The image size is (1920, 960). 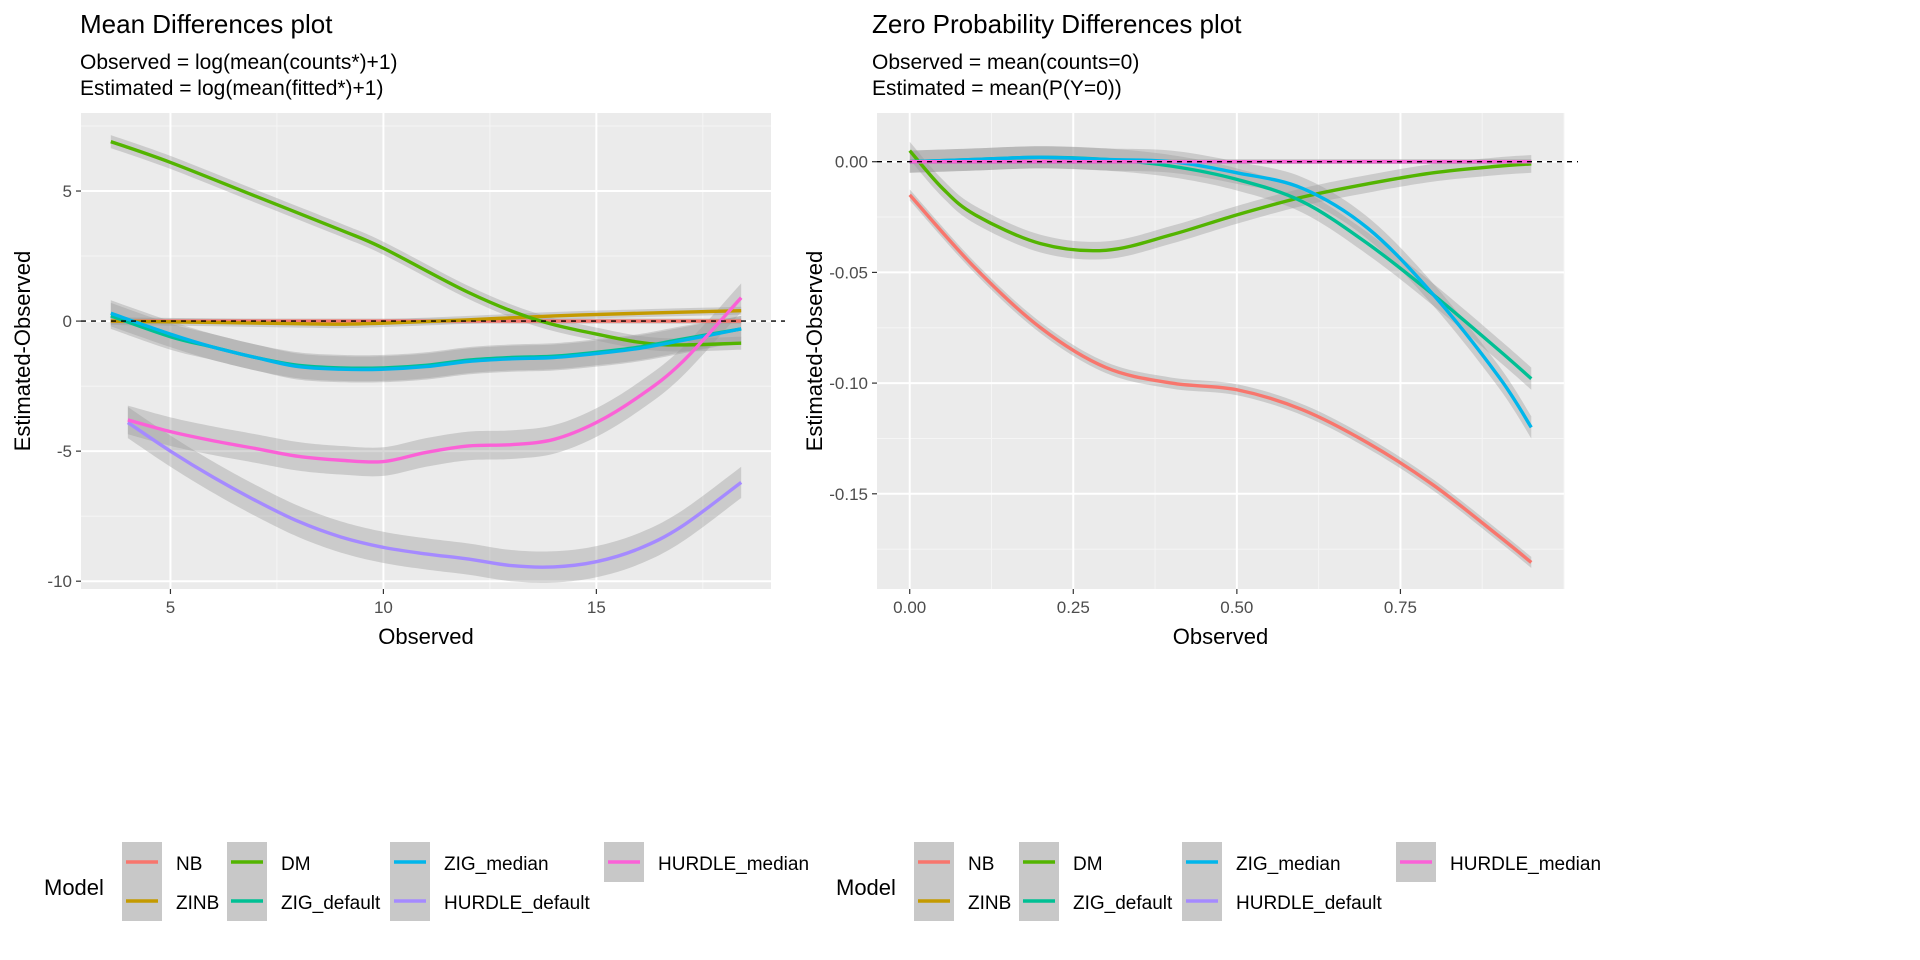 I want to click on x-tick-label: 0.00, so click(x=909, y=607).